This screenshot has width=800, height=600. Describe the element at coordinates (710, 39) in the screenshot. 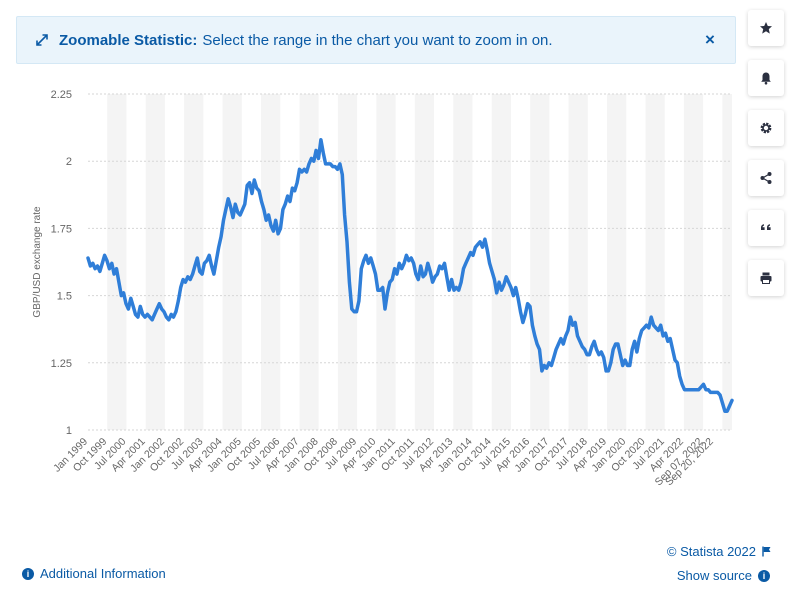

I see `close-banner-button: ×` at that location.